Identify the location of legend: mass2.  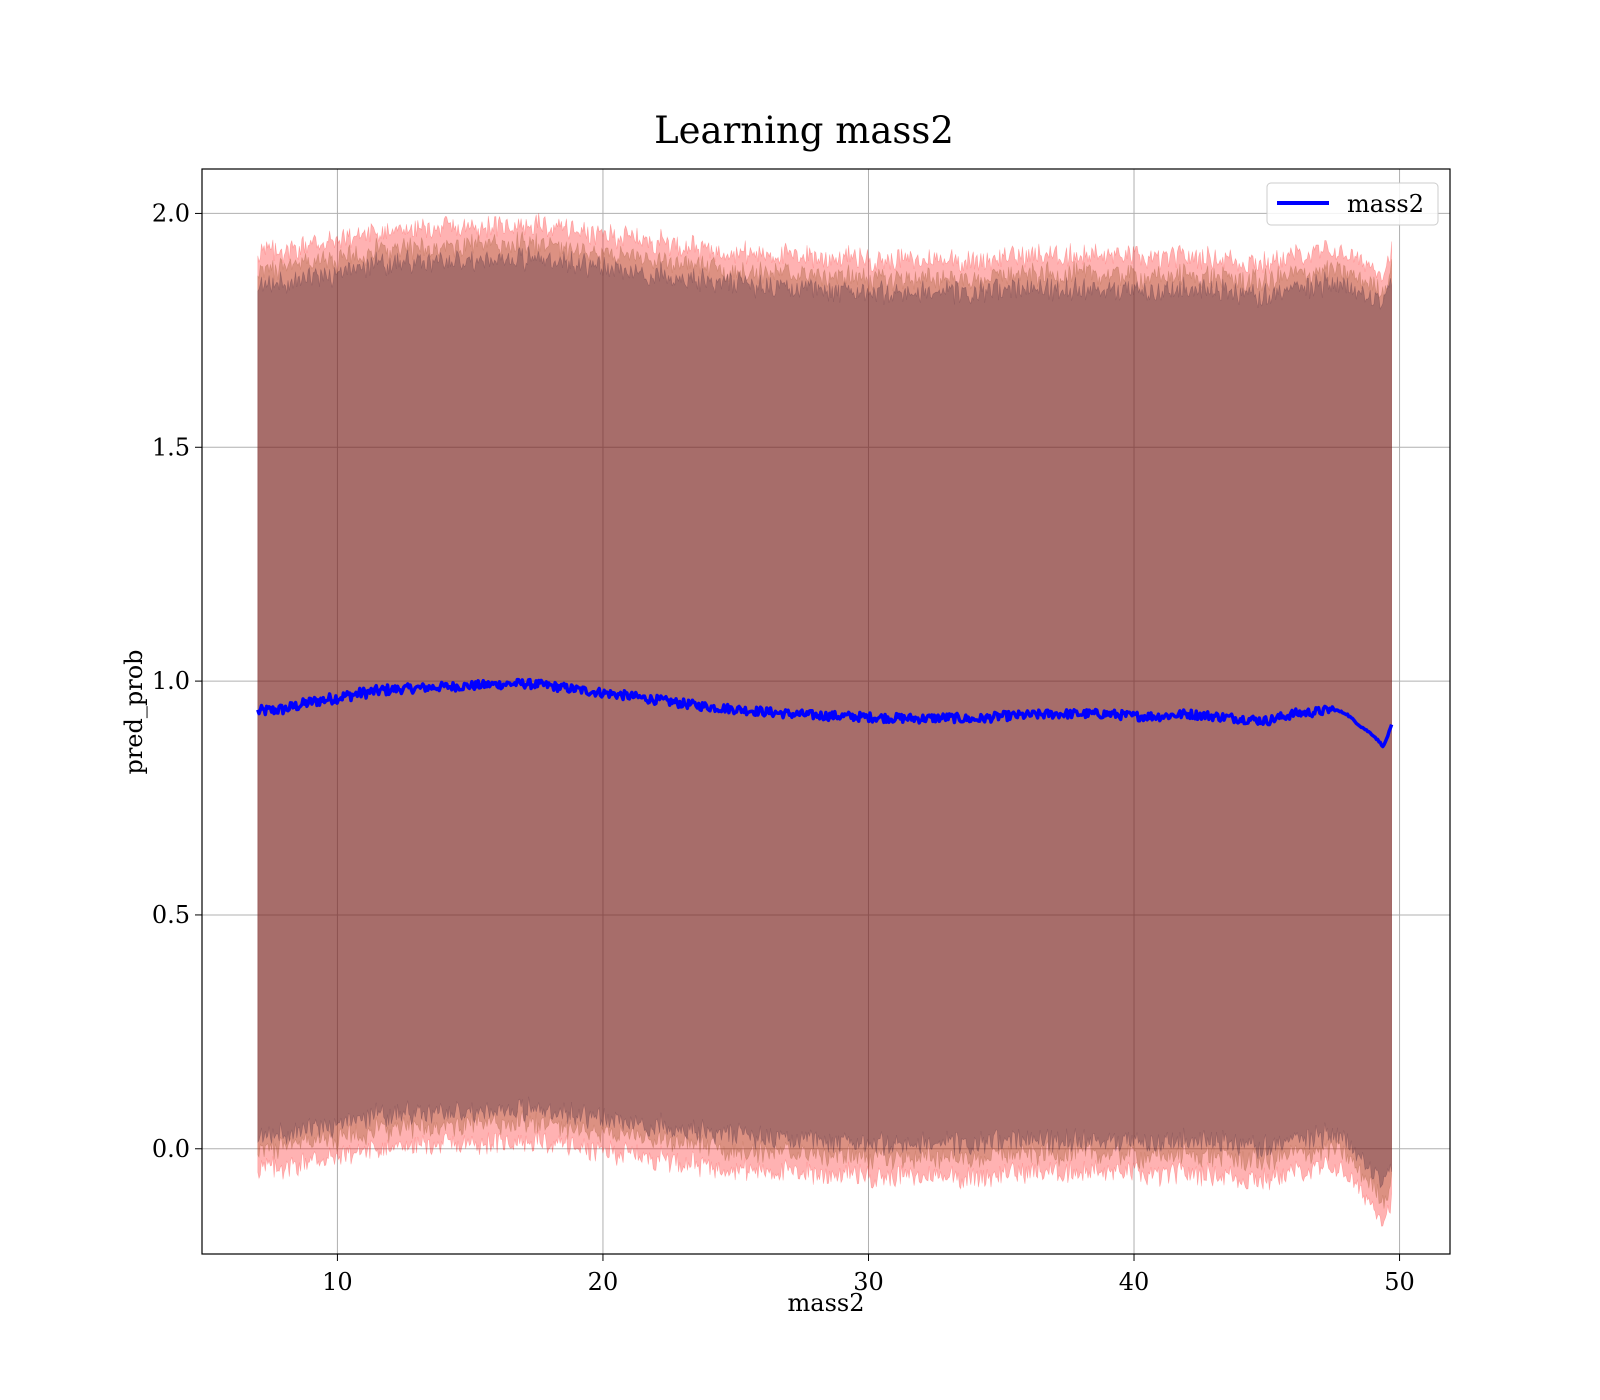
(1352, 204).